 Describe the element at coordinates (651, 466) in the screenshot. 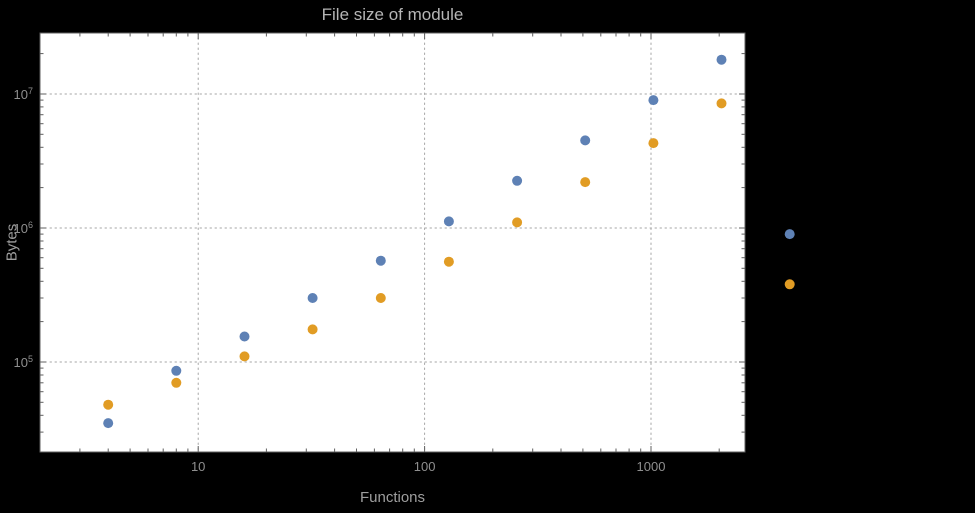

I see `x-tick-label: 1000` at that location.